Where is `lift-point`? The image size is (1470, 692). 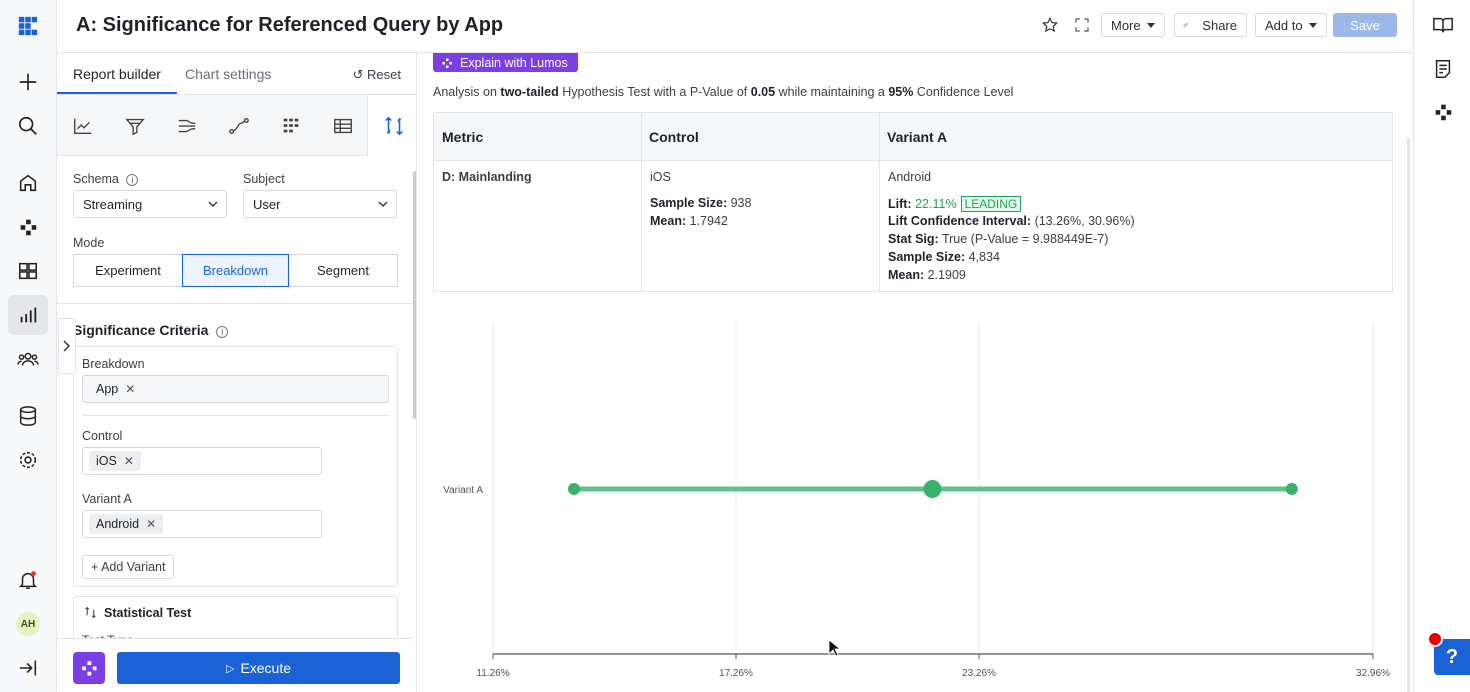 lift-point is located at coordinates (932, 489).